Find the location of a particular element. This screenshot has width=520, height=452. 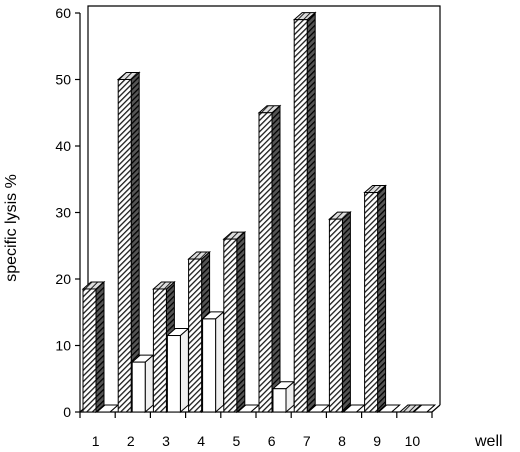

x-axis-title: well is located at coordinates (488, 441).